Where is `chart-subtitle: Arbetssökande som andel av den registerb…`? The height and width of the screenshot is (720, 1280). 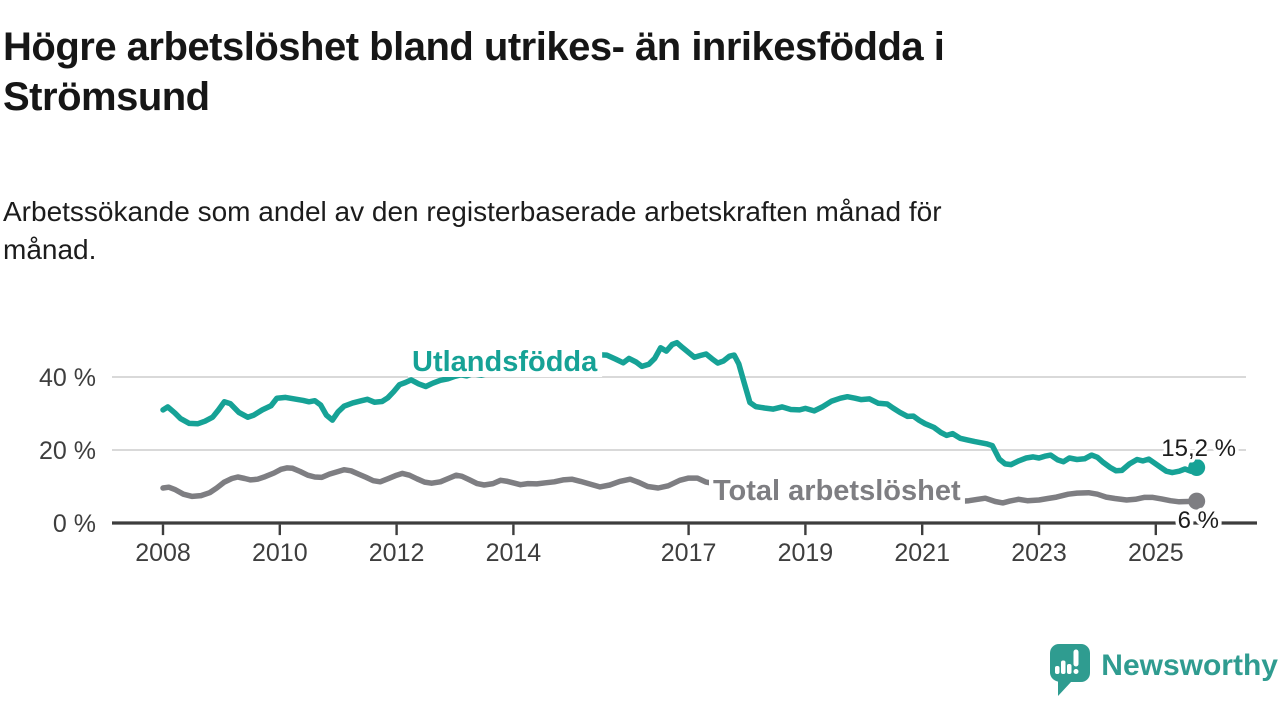
chart-subtitle: Arbetssökande som andel av den registerb… is located at coordinates (472, 230).